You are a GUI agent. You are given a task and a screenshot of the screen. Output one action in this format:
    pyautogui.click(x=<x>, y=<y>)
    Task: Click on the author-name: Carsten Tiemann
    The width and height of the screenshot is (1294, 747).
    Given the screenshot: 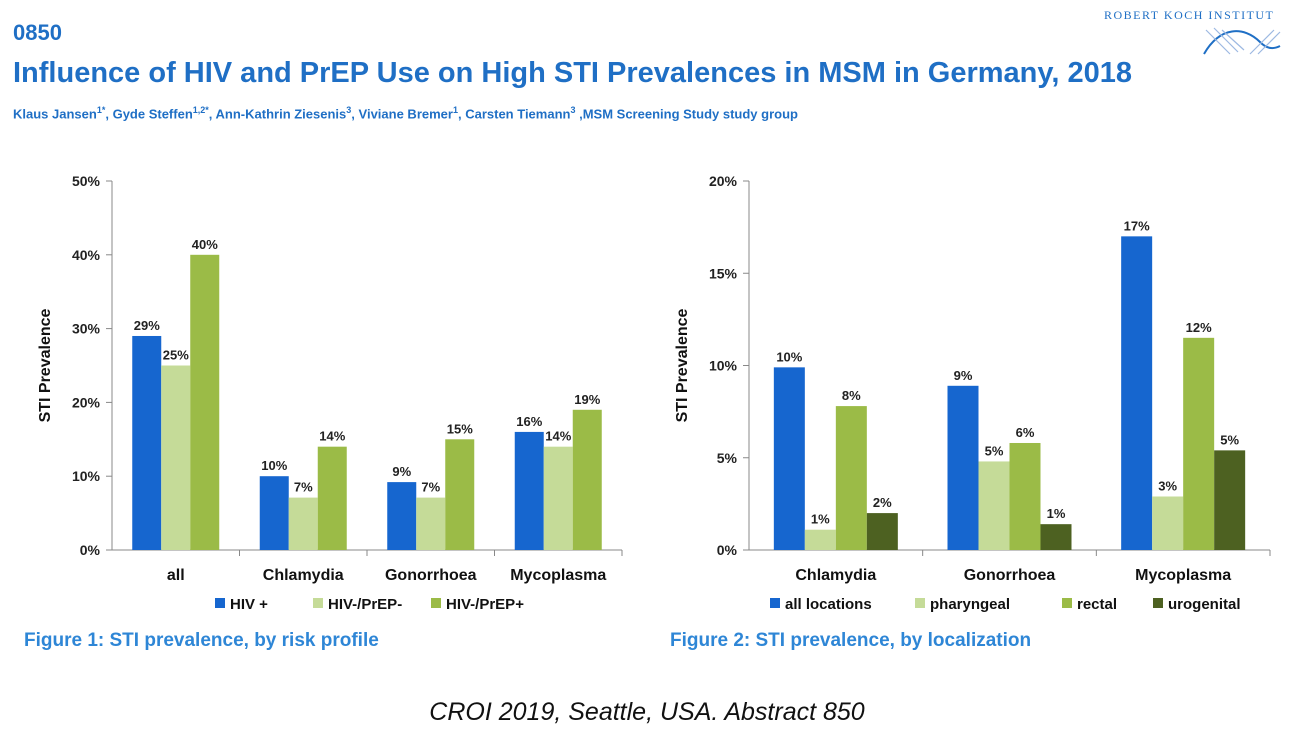 What is the action you would take?
    pyautogui.click(x=518, y=114)
    